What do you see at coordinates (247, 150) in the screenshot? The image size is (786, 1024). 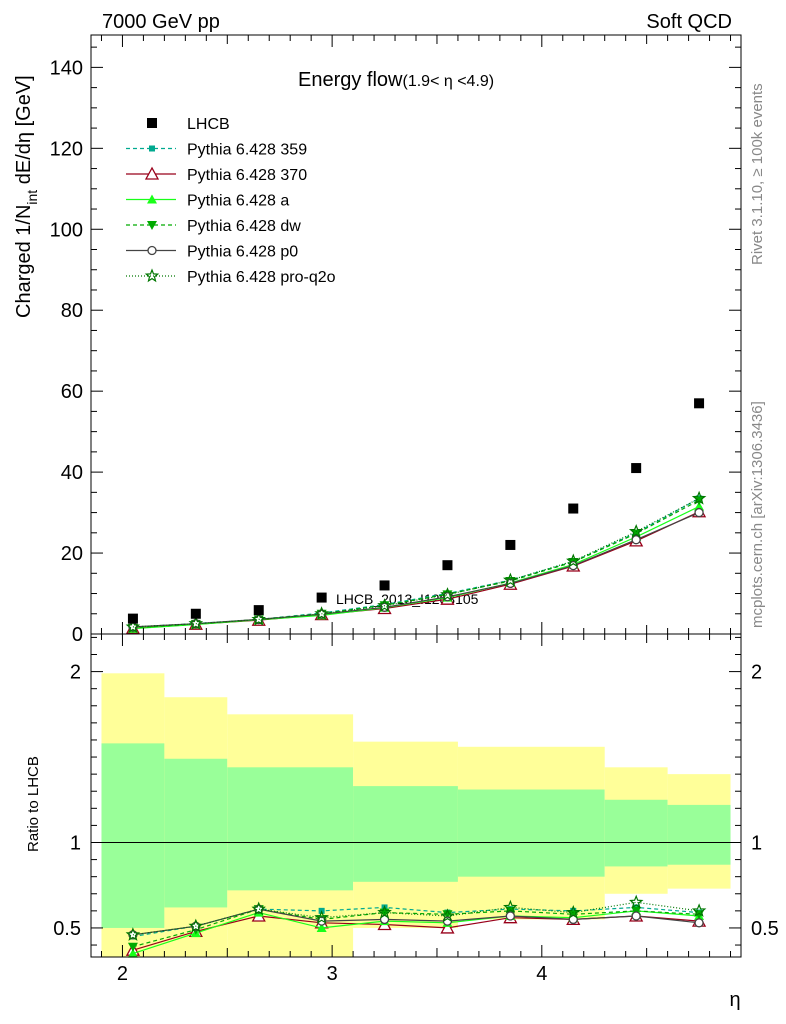 I see `legend-label: Pythia 6.428 359` at bounding box center [247, 150].